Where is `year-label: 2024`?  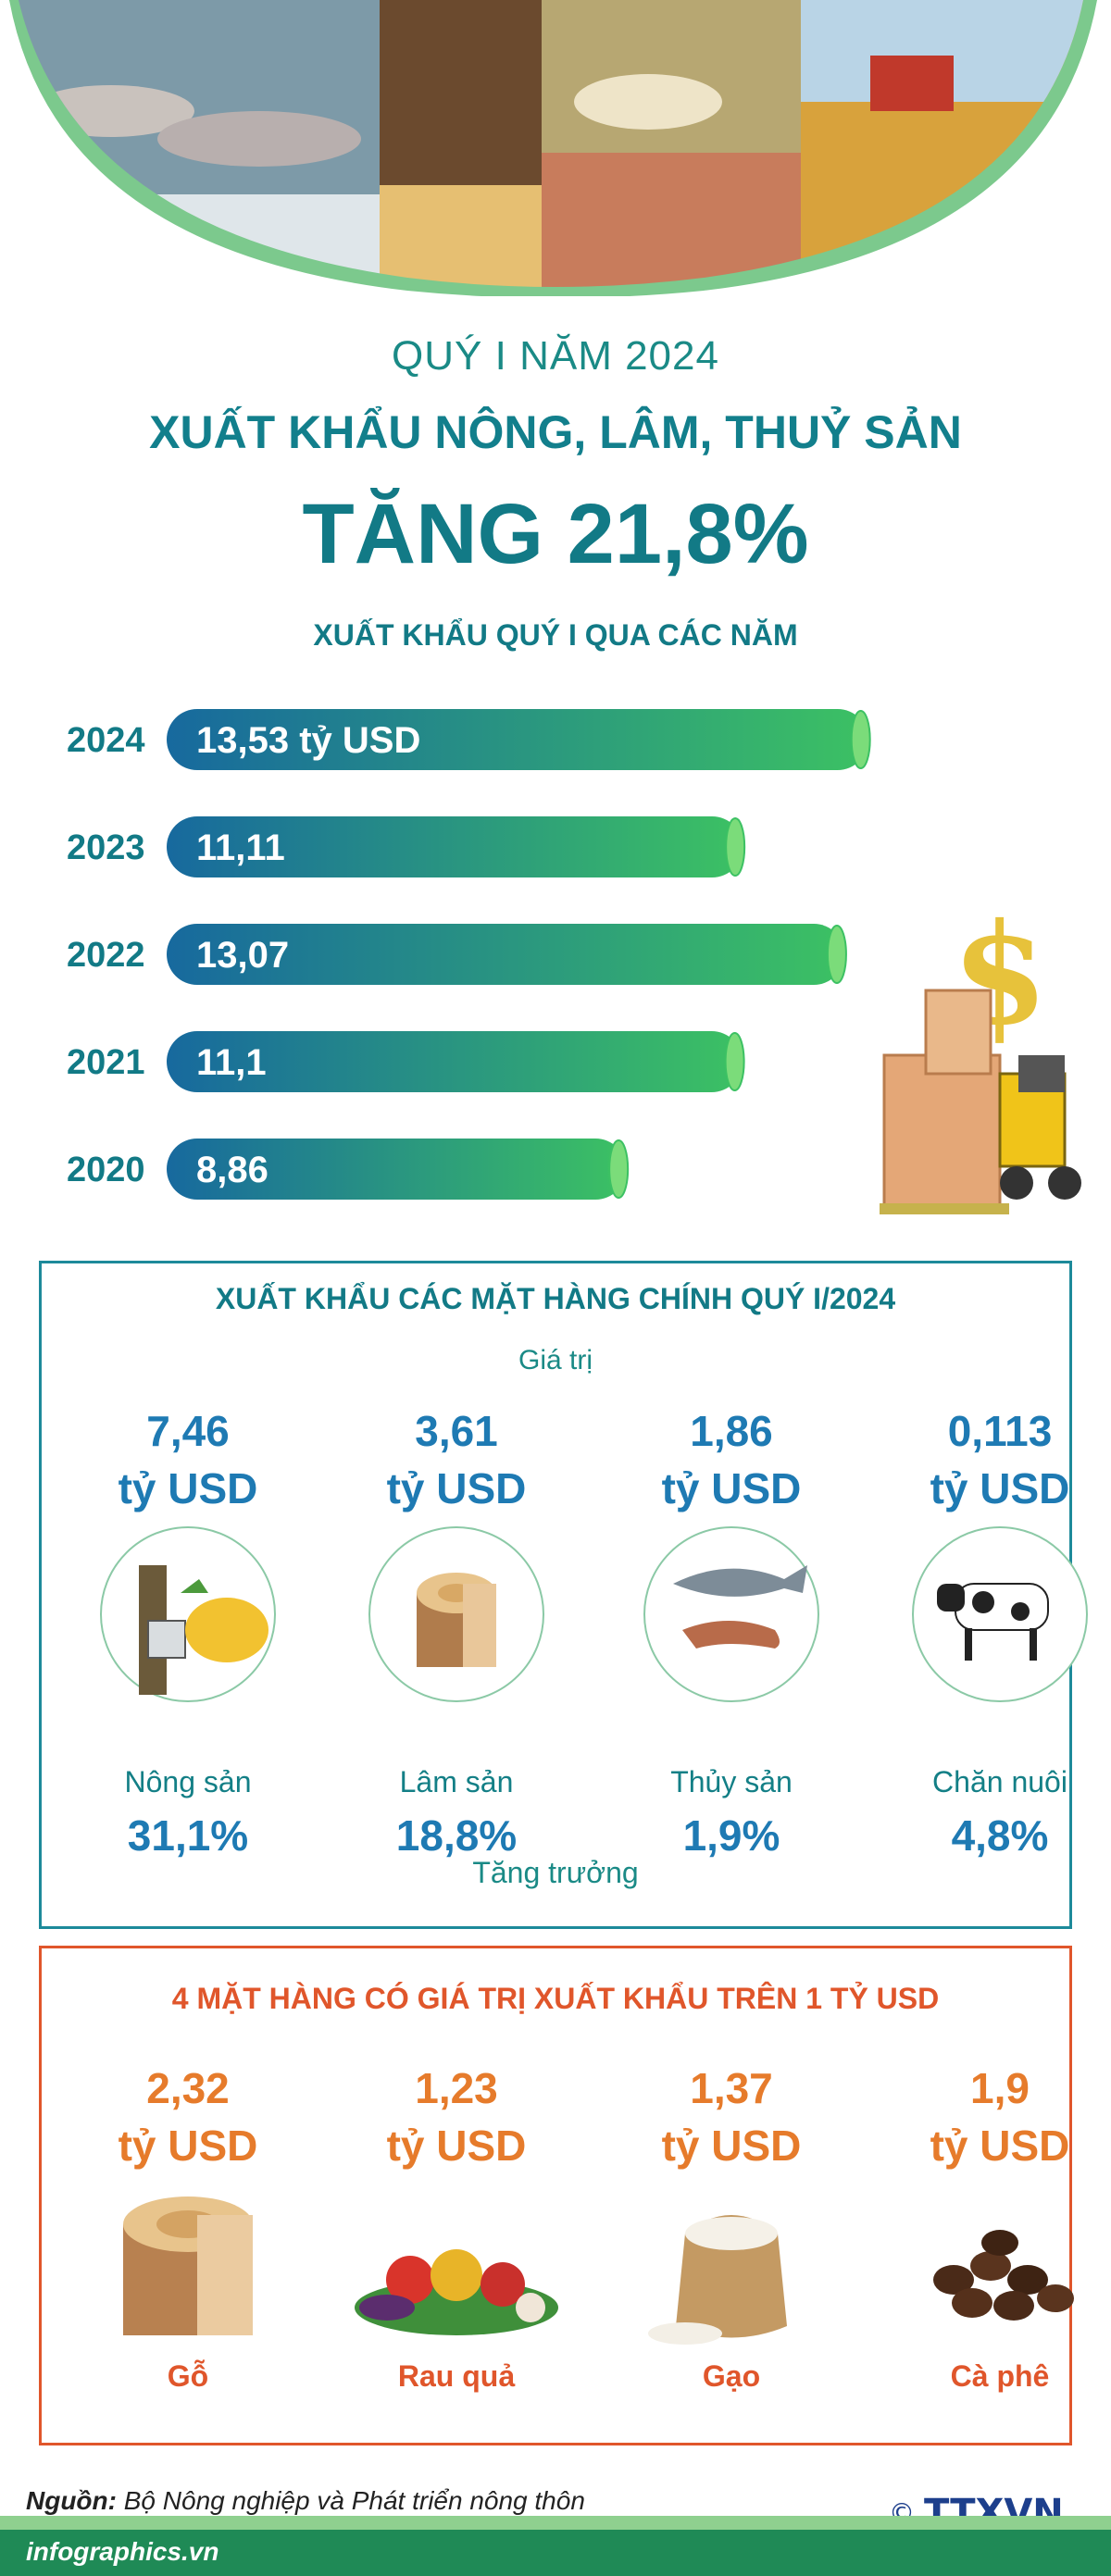 year-label: 2024 is located at coordinates (106, 740).